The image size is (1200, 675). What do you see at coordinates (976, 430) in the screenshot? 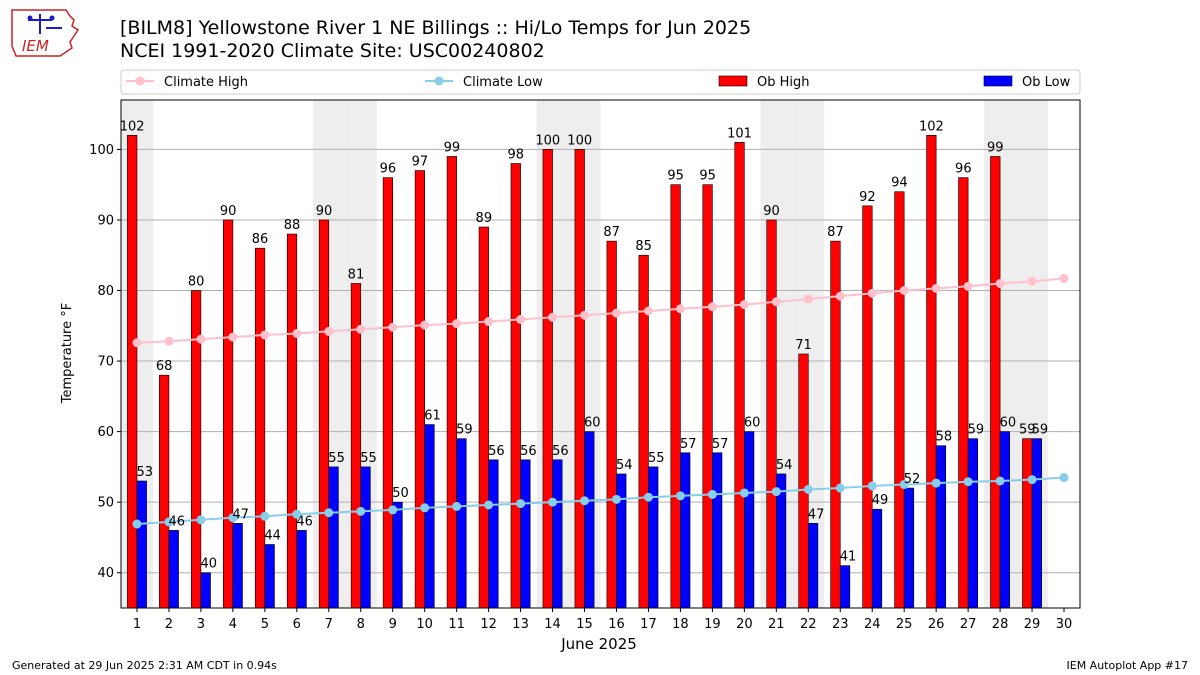
I see `ob-low-label: 59` at bounding box center [976, 430].